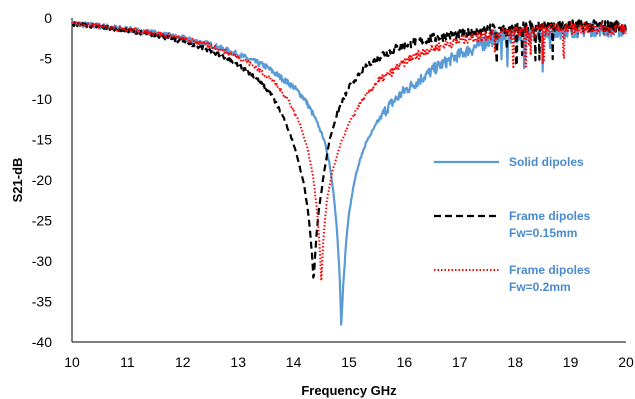  What do you see at coordinates (515, 362) in the screenshot?
I see `x-tick-label: 18` at bounding box center [515, 362].